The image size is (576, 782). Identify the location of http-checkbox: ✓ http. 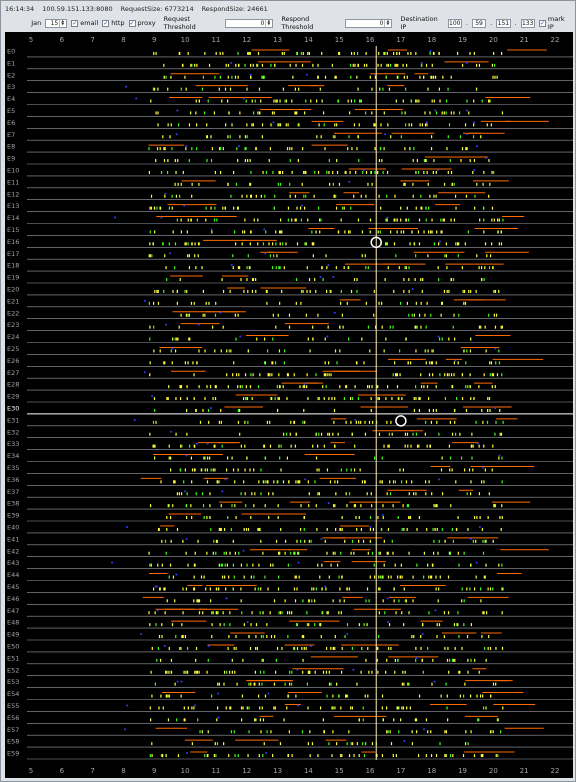
(113, 23).